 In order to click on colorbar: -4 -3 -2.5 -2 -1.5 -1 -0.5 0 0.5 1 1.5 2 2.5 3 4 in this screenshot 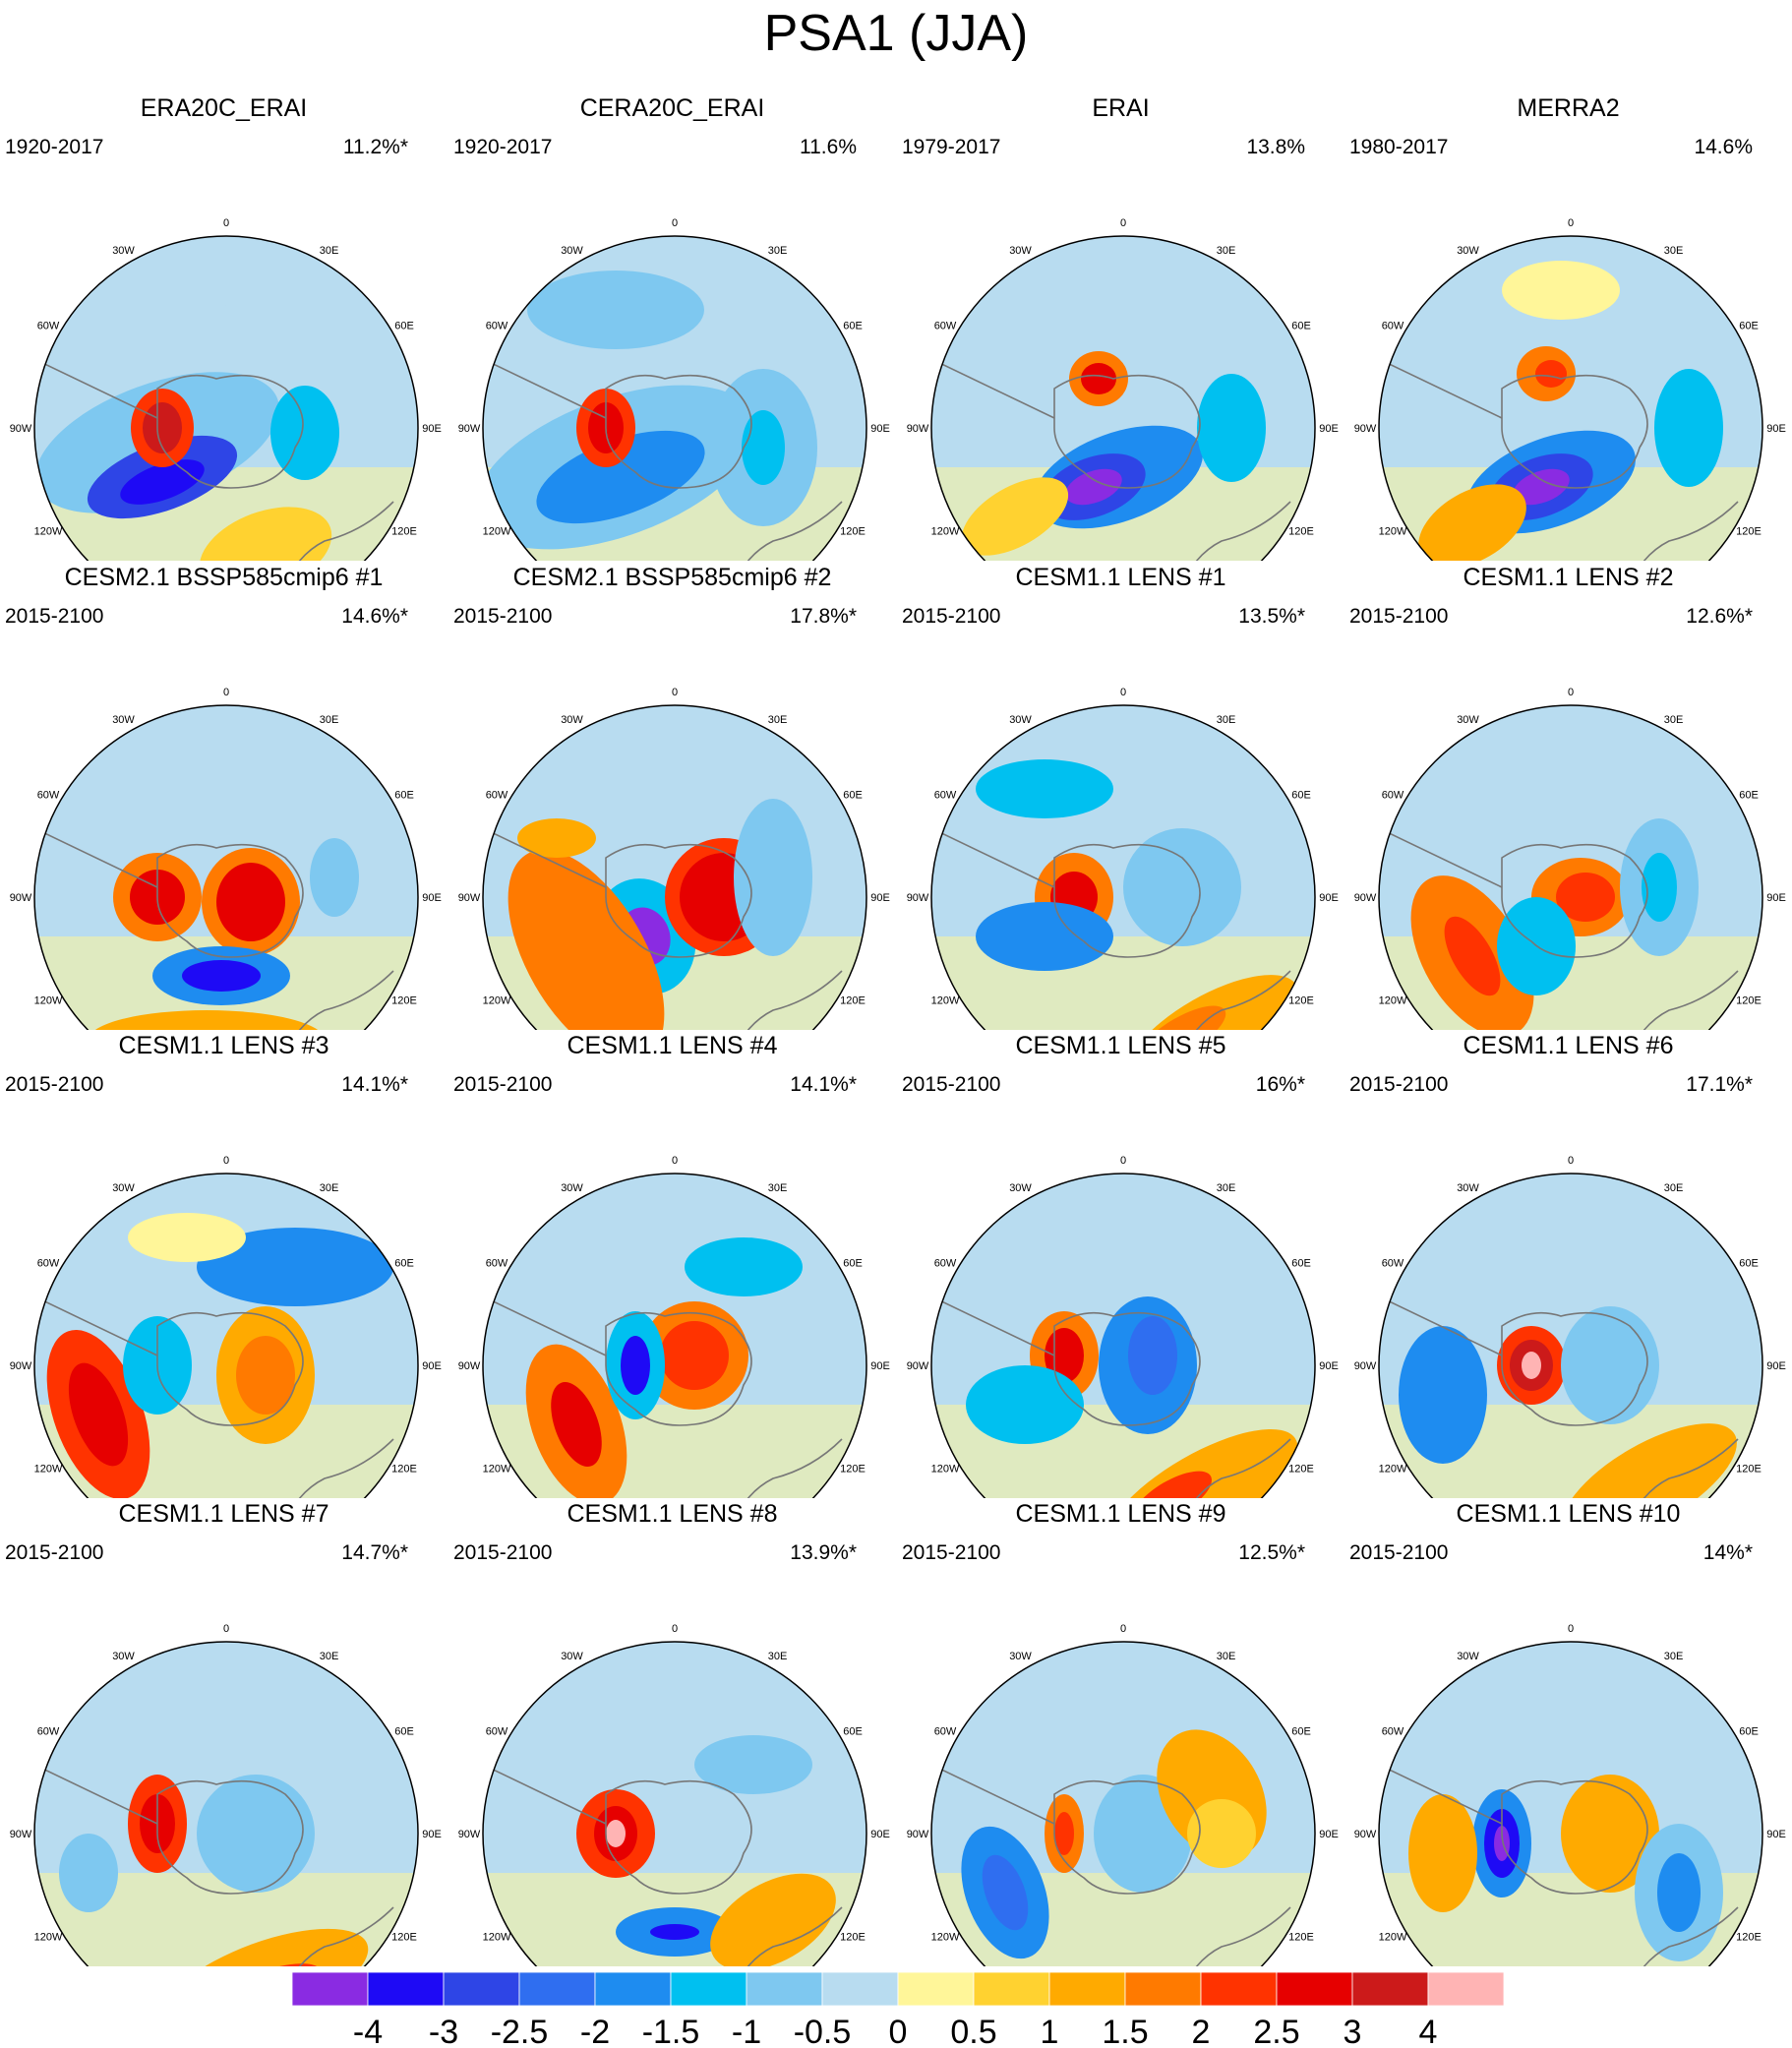, I will do `click(898, 2010)`.